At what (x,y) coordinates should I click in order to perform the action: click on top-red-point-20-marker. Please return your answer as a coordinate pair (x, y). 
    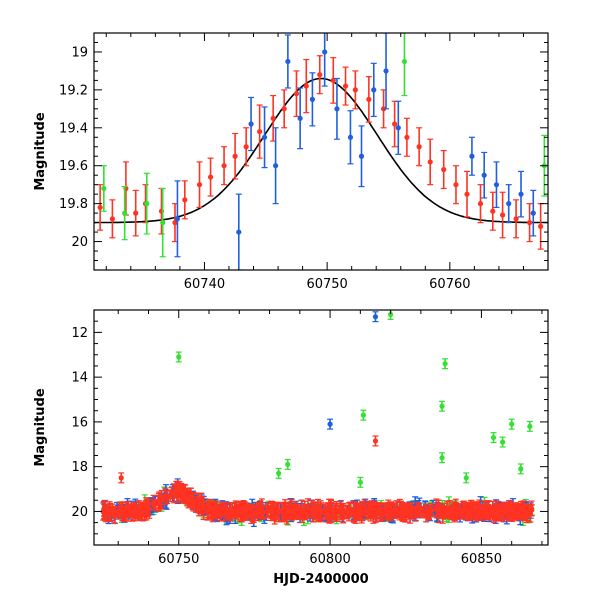
    Looking at the image, I should click on (345, 86).